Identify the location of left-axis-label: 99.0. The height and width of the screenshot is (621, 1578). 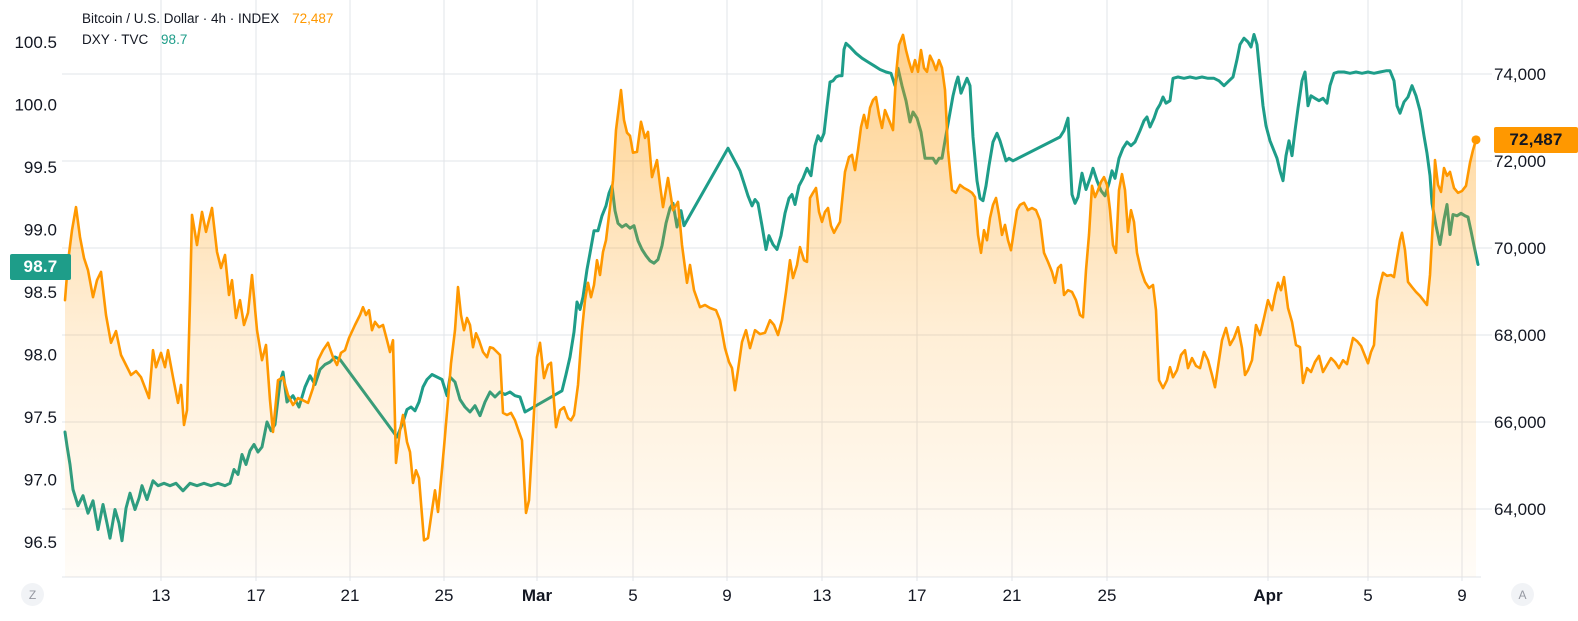
(40, 230).